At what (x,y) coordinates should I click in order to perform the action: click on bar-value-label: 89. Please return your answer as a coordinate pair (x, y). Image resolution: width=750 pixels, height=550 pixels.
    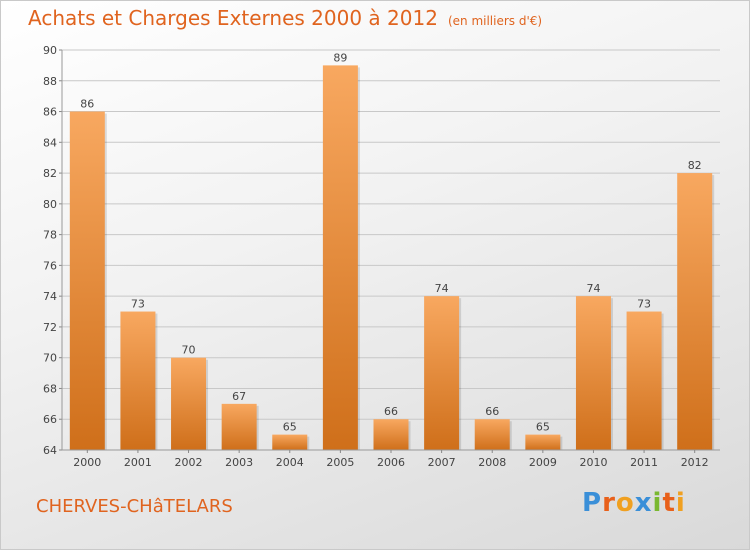
    Looking at the image, I should click on (340, 57).